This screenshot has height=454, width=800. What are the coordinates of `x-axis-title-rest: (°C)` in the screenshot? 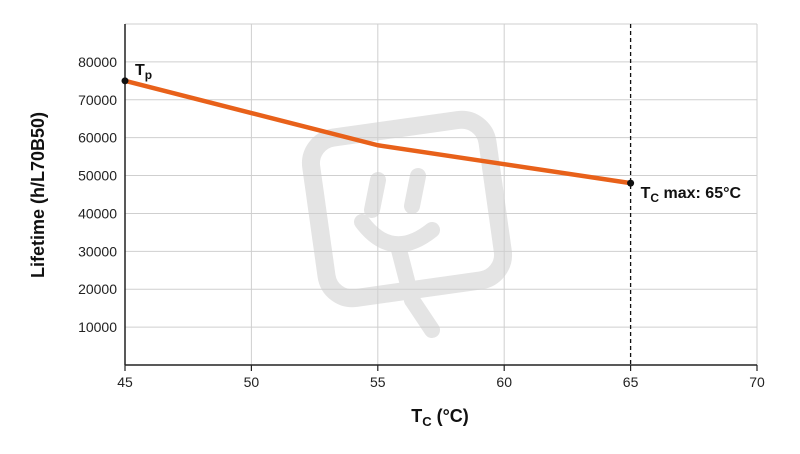 It's located at (450, 416).